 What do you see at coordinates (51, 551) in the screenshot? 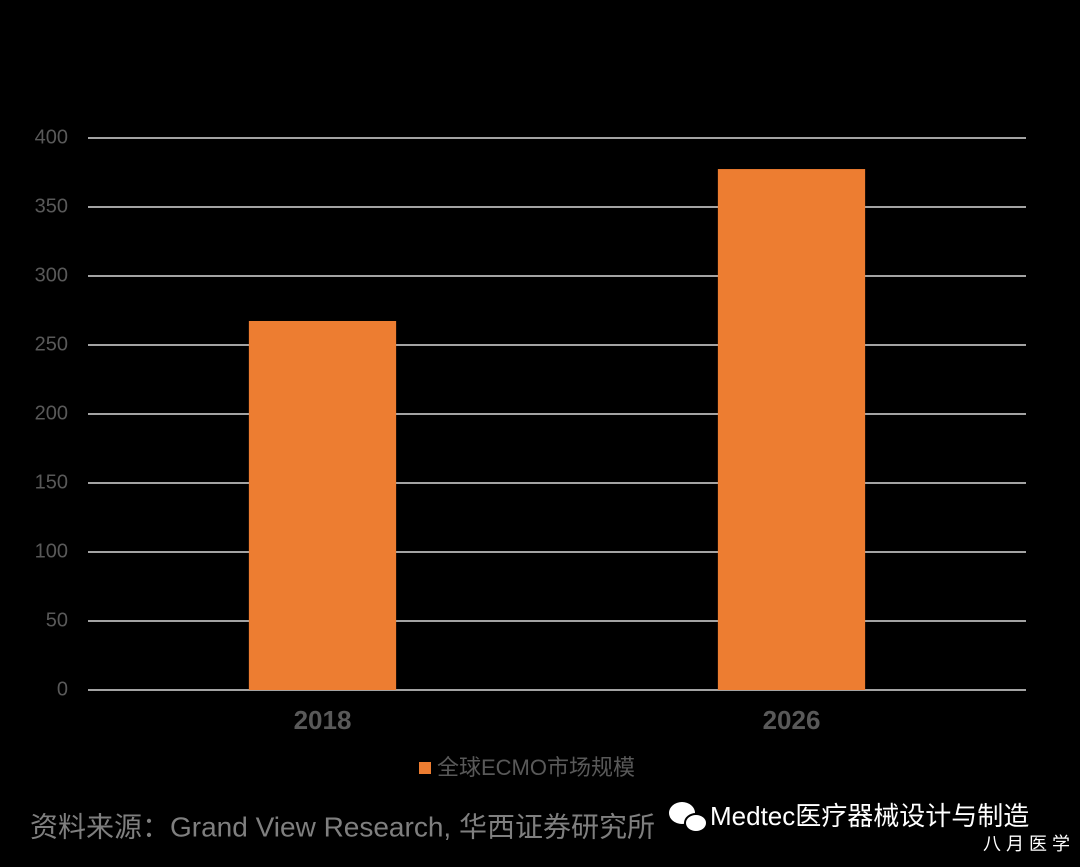
I see `y-tick-label: 100` at bounding box center [51, 551].